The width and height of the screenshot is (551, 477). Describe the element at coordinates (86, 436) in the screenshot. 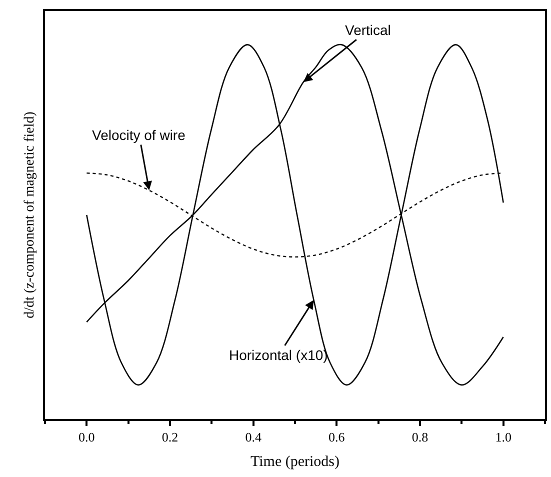

I see `x-tick-label: 0.0` at that location.